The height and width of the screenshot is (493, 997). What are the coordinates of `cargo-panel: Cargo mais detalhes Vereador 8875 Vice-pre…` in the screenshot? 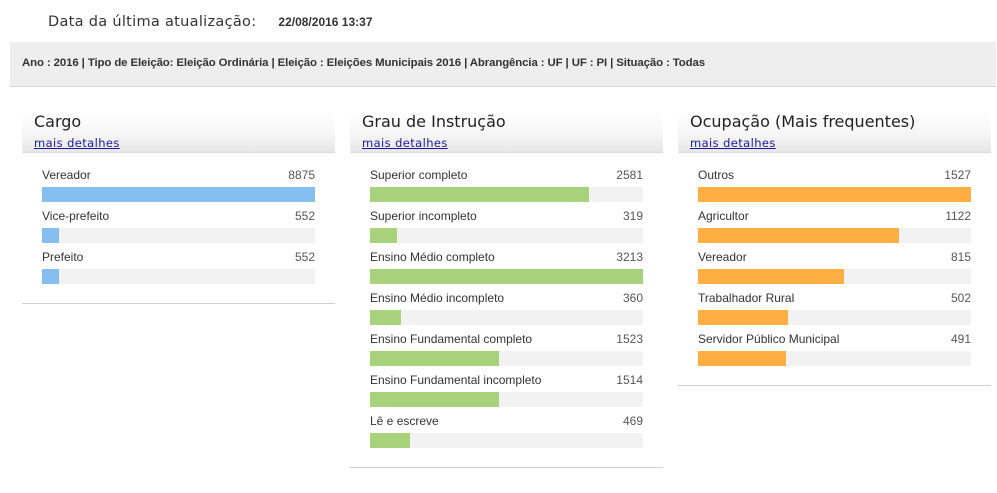 It's located at (178, 207).